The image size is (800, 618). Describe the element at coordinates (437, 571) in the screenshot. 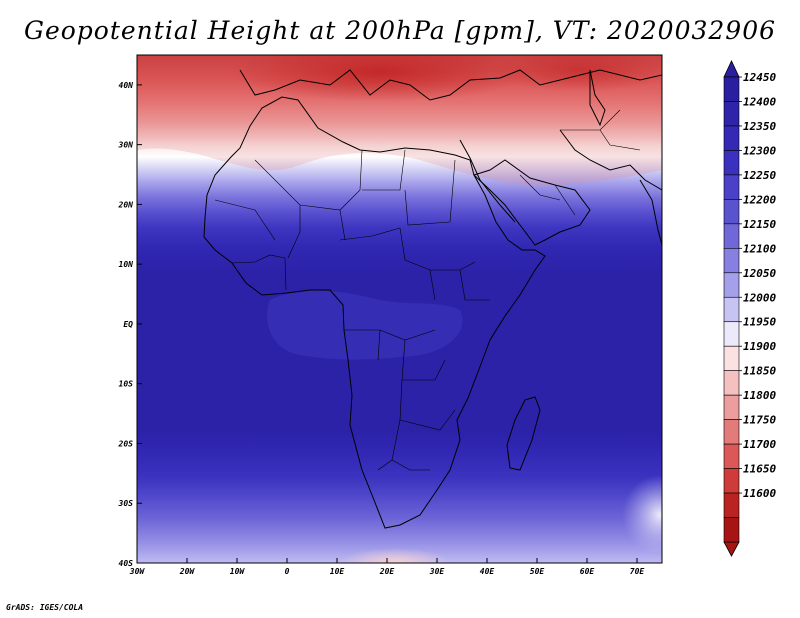

I see `lon-tick-label: 30E` at that location.